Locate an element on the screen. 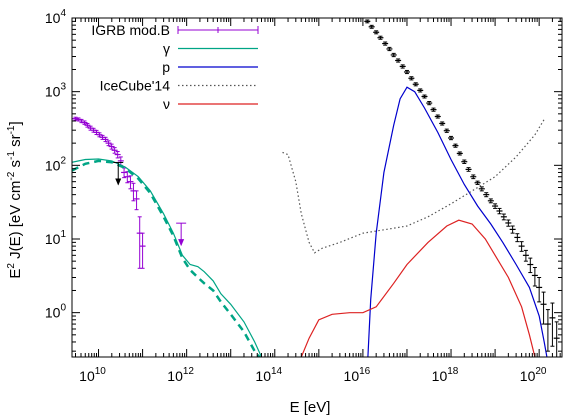  y-axis-label: E2 J(E) [eV cm-2 s-1 sr-1] is located at coordinates (15, 199).